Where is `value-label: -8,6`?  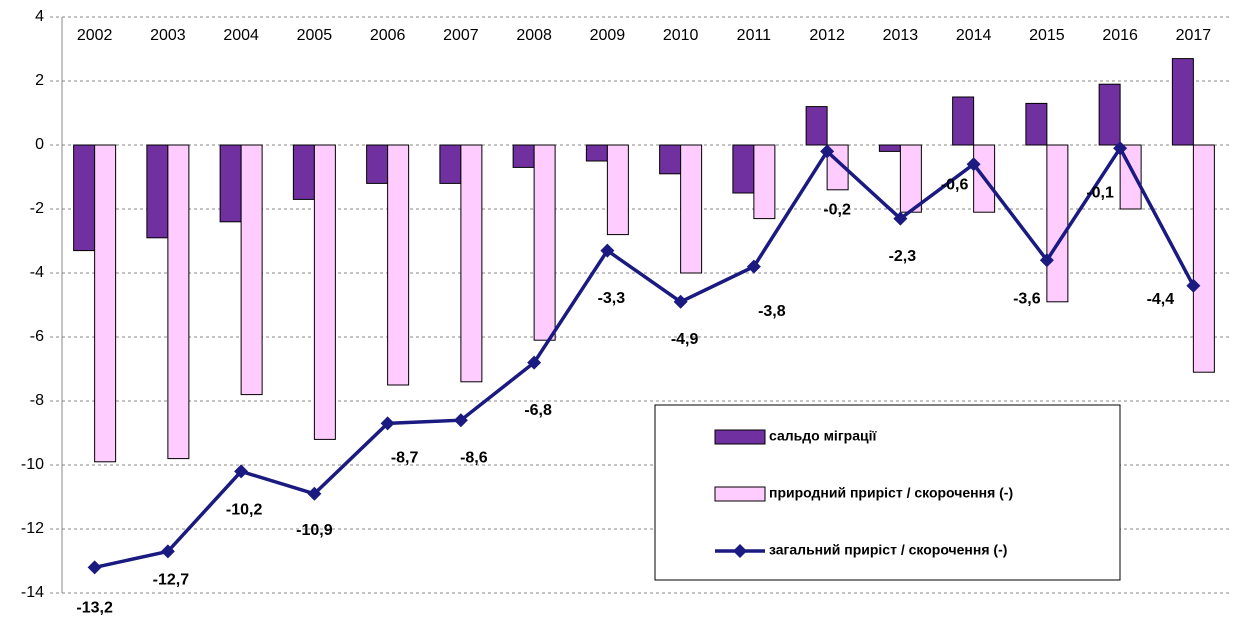
value-label: -8,6 is located at coordinates (474, 457).